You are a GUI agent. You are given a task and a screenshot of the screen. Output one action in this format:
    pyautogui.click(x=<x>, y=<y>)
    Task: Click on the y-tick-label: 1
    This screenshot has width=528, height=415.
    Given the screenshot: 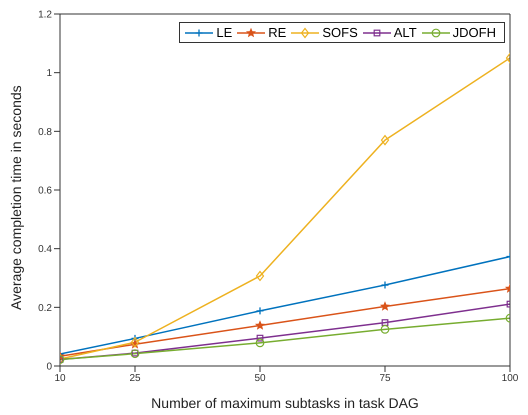 What is the action you would take?
    pyautogui.click(x=49, y=74)
    